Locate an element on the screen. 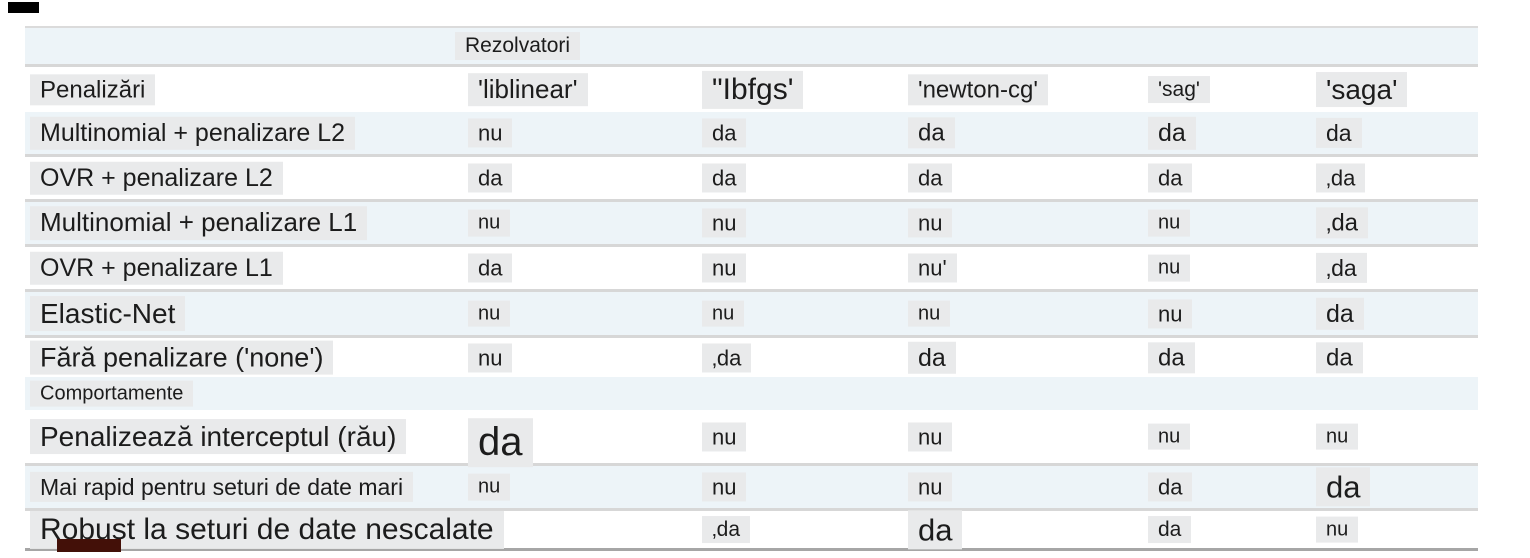 Image resolution: width=1530 pixels, height=558 pixels. table-row: Multinomial + penalizare L2 nu da da da da is located at coordinates (751, 133).